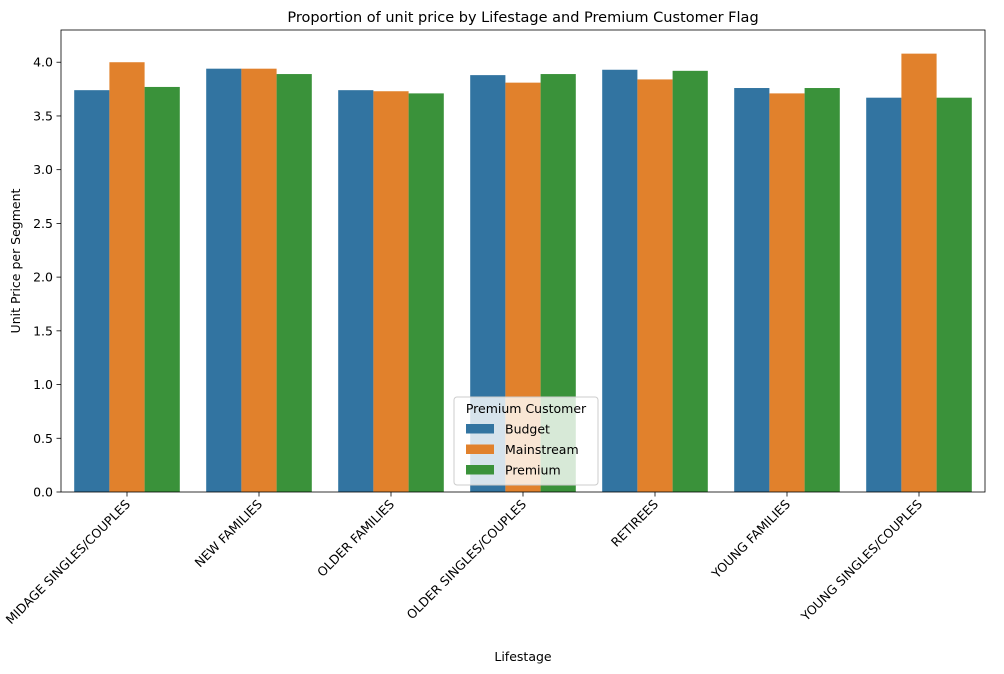 The image size is (1004, 674). Describe the element at coordinates (43, 384) in the screenshot. I see `y-tick-label: 1.0` at that location.